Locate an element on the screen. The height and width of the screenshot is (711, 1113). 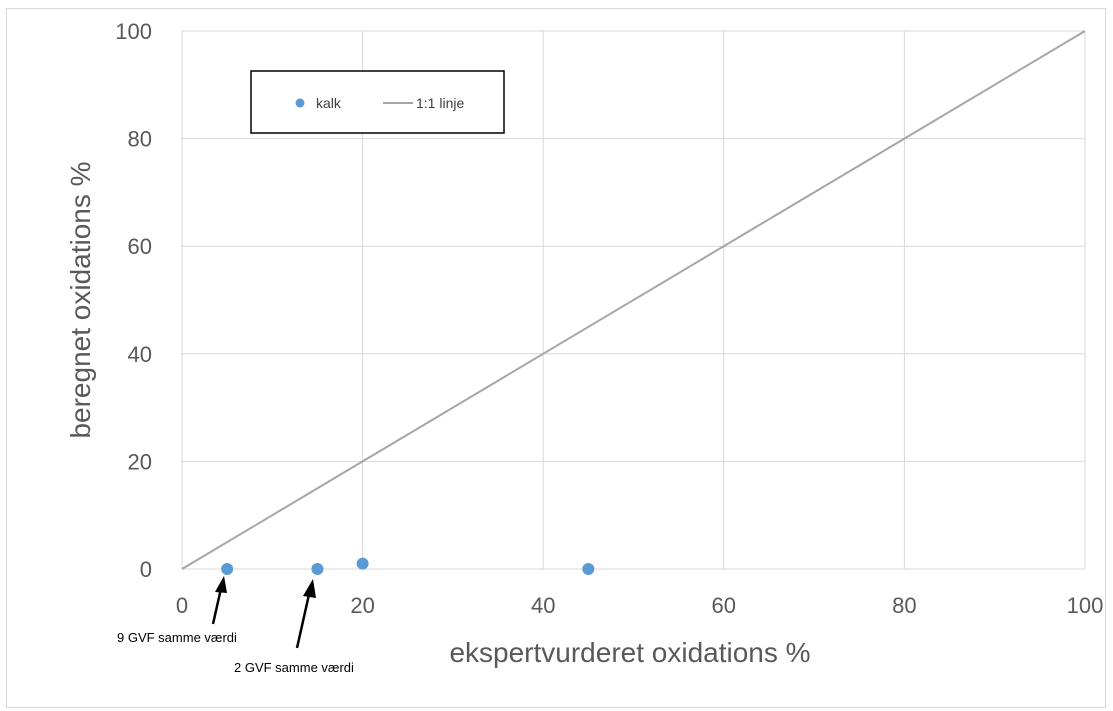
y-tick-label-0: 0 is located at coordinates (146, 569).